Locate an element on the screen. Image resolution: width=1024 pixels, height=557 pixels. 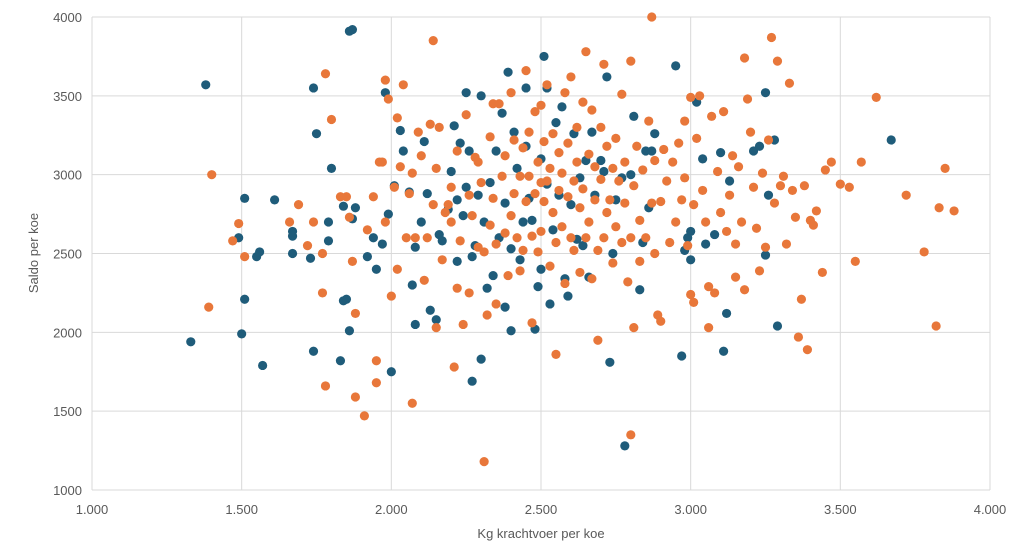
y-tick-label: 1000 is located at coordinates (67, 490).